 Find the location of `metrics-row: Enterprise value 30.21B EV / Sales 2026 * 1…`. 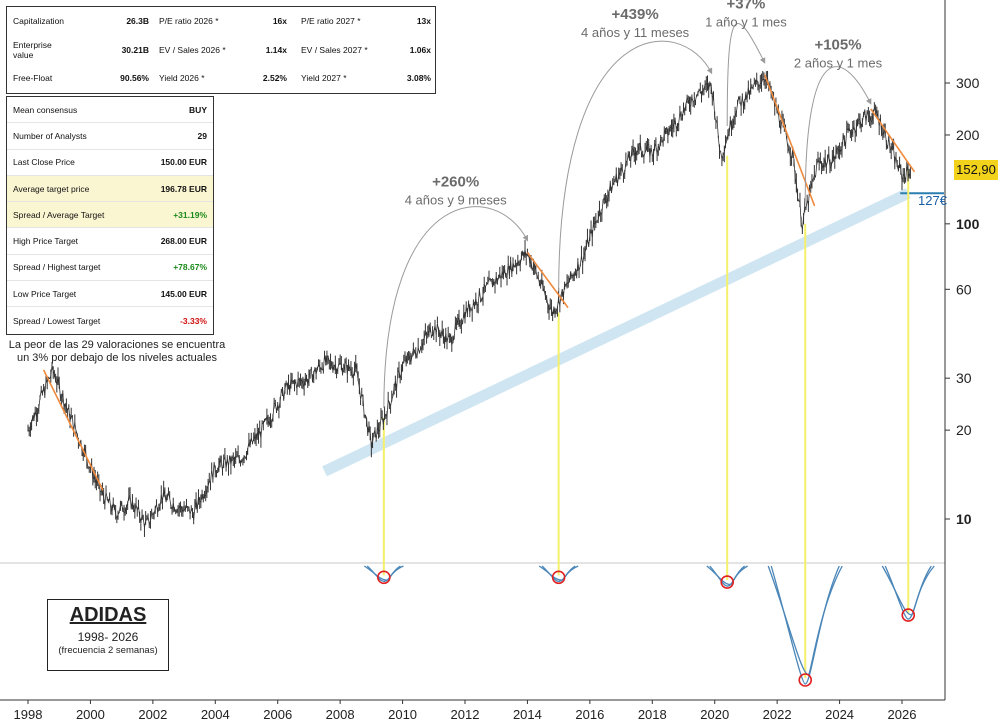

metrics-row: Enterprise value 30.21B EV / Sales 2026 * 1… is located at coordinates (221, 50).